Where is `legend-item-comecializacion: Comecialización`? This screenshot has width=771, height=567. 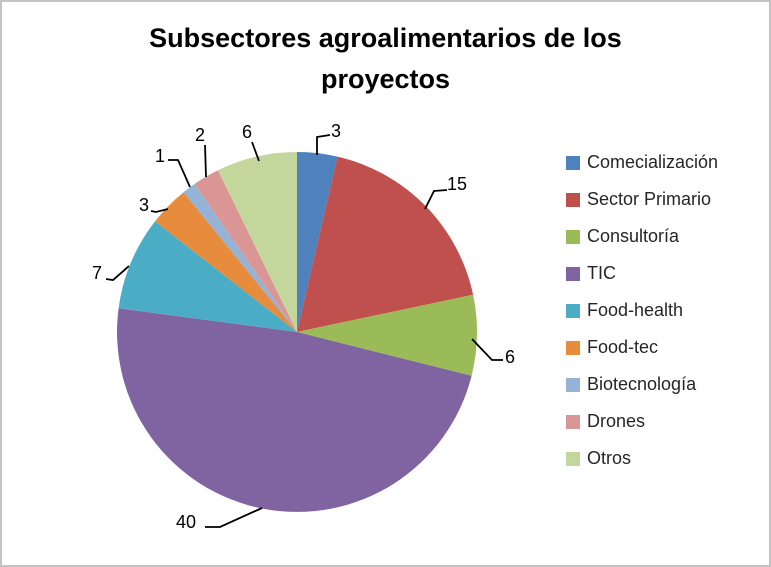 legend-item-comecializacion: Comecialización is located at coordinates (642, 162).